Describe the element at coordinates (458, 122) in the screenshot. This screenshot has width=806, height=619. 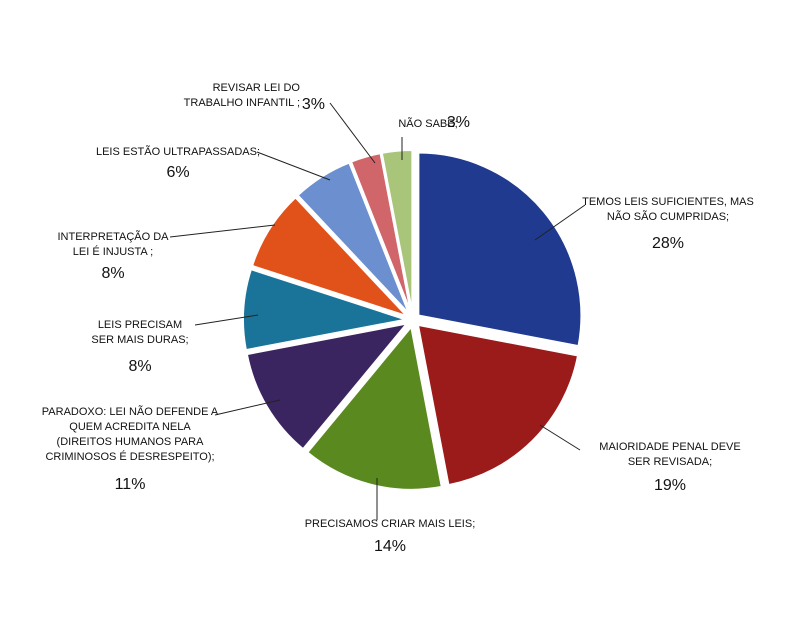
I see `slice-value-8: 3%` at that location.